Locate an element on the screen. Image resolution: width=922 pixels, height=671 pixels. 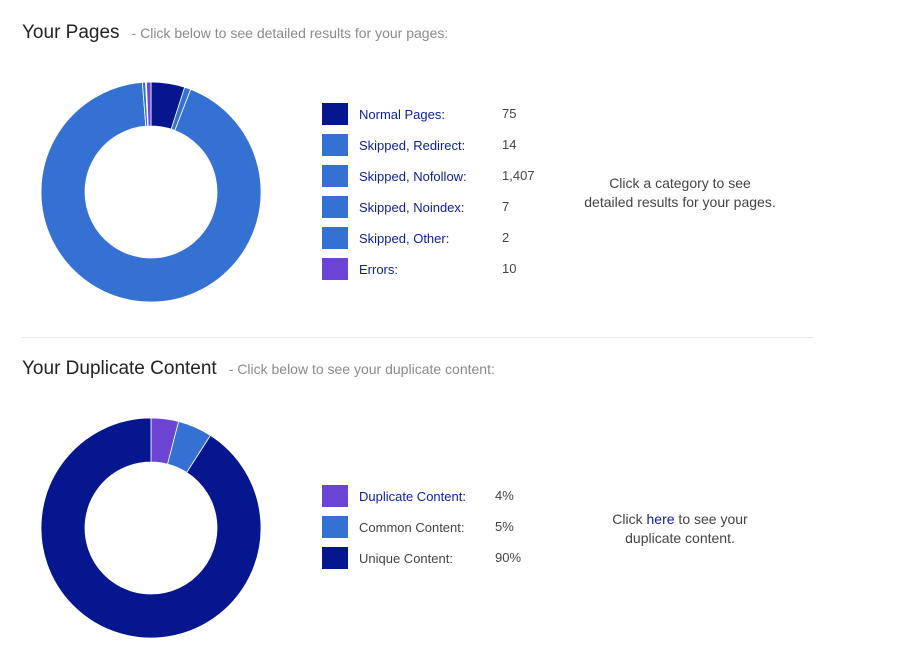
duplicate-donut-chart is located at coordinates (151, 528).